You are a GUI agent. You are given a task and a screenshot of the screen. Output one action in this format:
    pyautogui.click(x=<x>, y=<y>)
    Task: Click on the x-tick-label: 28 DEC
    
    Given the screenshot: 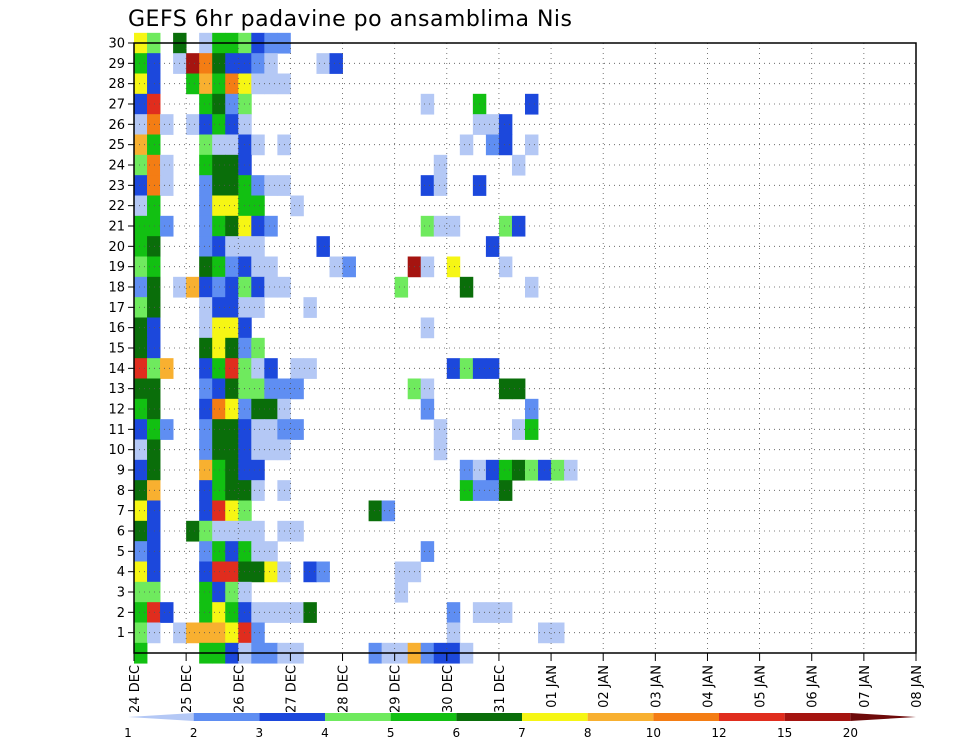 What is the action you would take?
    pyautogui.click(x=344, y=689)
    